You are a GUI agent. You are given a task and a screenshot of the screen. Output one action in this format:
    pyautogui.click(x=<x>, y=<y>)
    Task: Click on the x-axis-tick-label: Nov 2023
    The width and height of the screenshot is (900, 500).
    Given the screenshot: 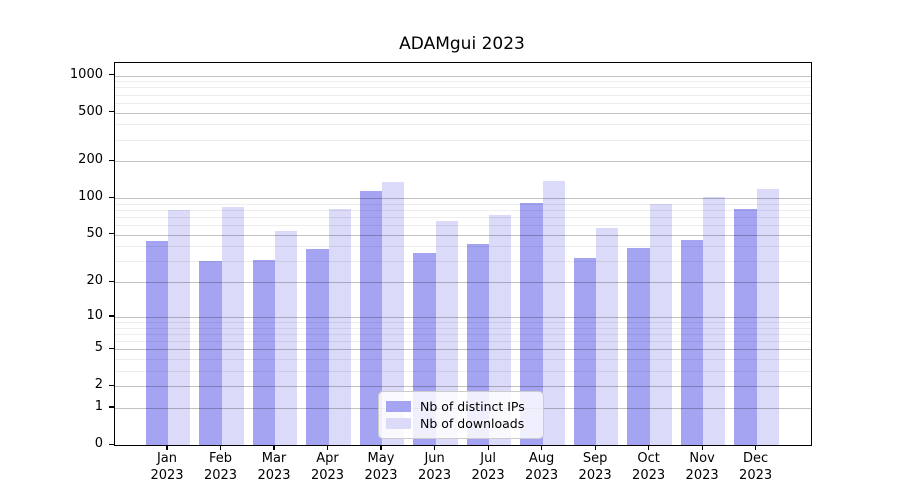 What is the action you would take?
    pyautogui.click(x=702, y=467)
    